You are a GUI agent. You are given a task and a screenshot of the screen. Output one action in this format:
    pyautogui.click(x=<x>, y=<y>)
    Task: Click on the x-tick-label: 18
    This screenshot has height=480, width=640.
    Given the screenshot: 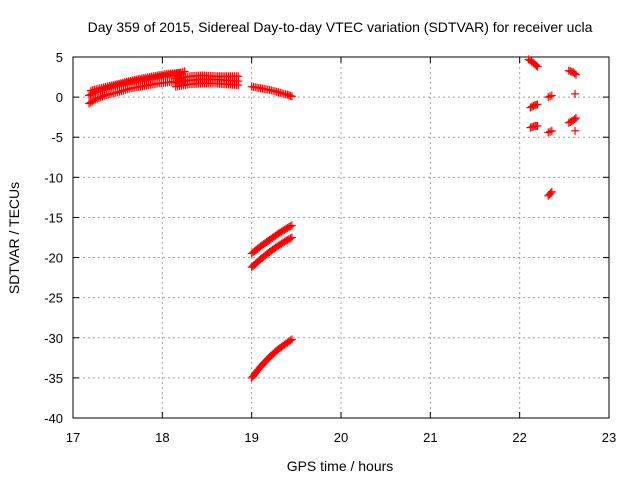 What is the action you would take?
    pyautogui.click(x=162, y=437)
    